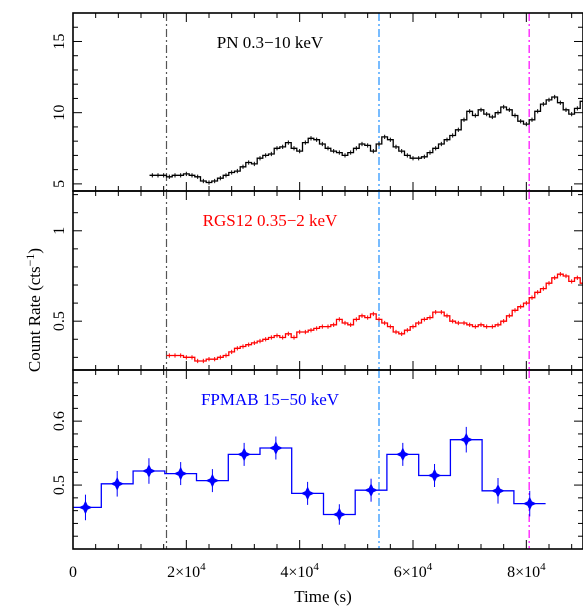 The height and width of the screenshot is (611, 583). Describe the element at coordinates (34, 251) in the screenshot. I see `y-axis-title-close: )` at that location.